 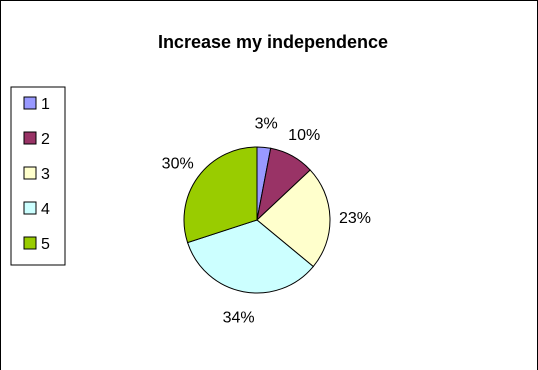 I want to click on pie-label-1: 3%, so click(x=266, y=123).